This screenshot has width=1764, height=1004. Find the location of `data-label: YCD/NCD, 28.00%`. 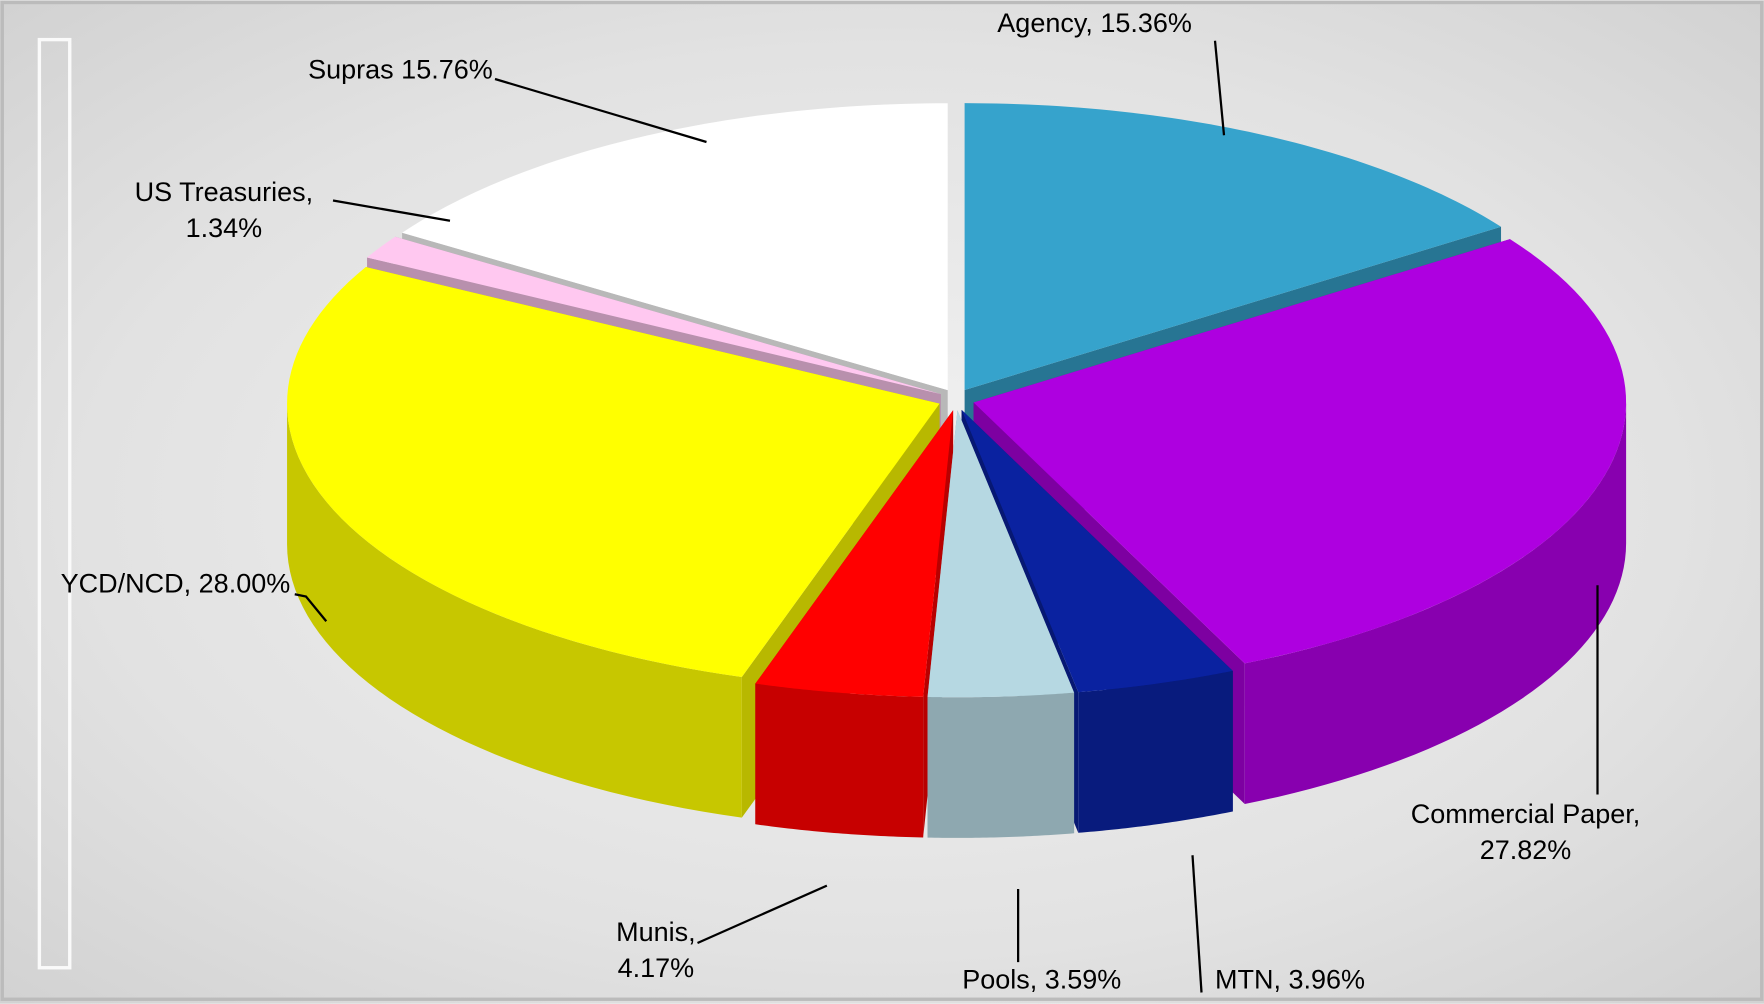

data-label: YCD/NCD, 28.00% is located at coordinates (176, 583).